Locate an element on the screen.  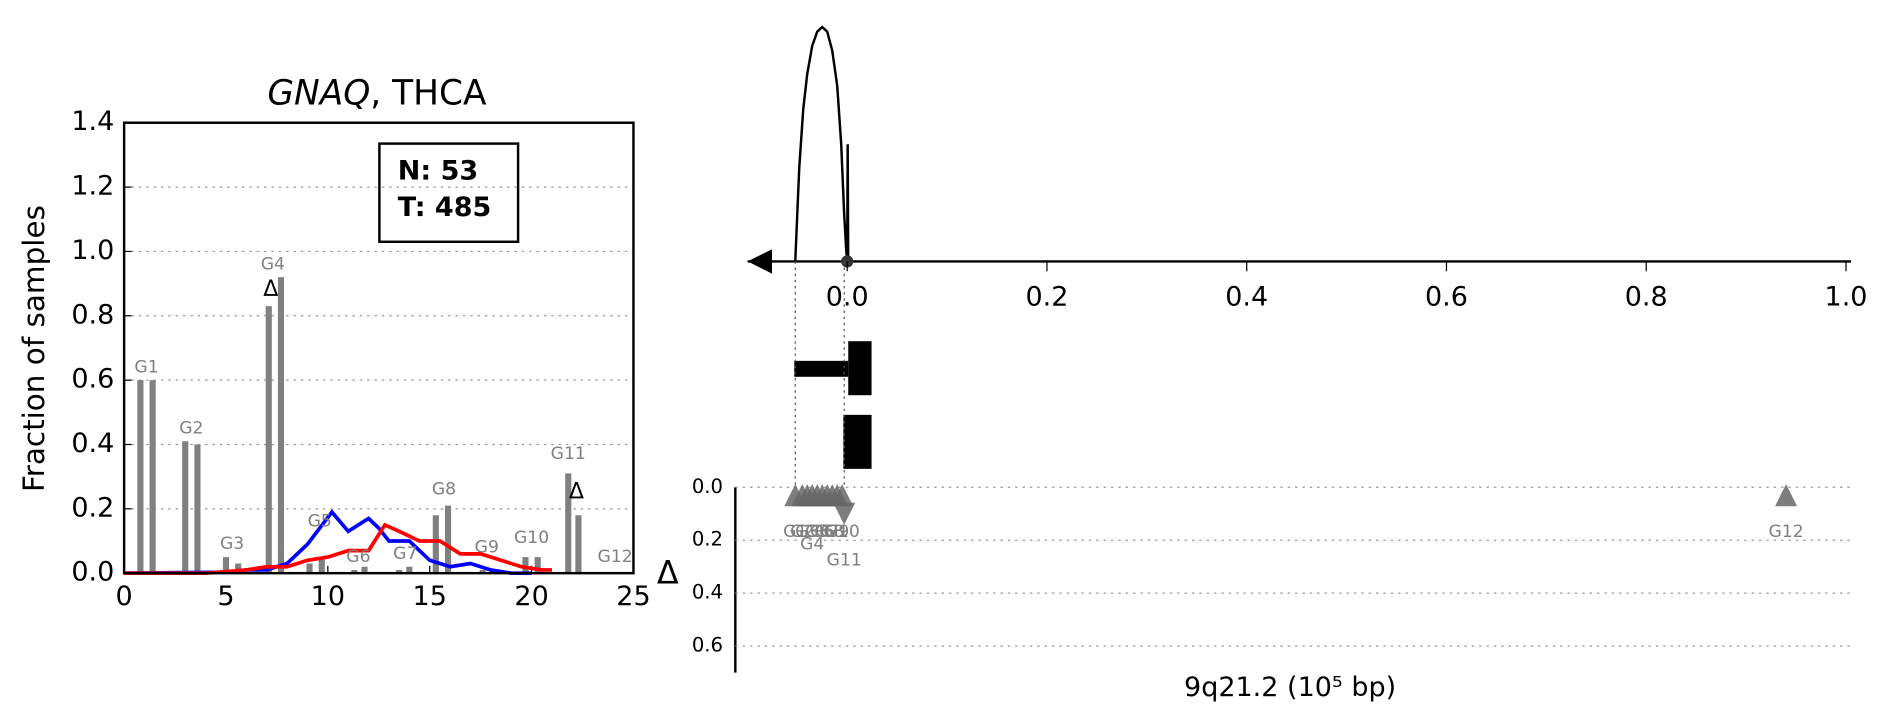
x-tick-label: 25 is located at coordinates (633, 596).